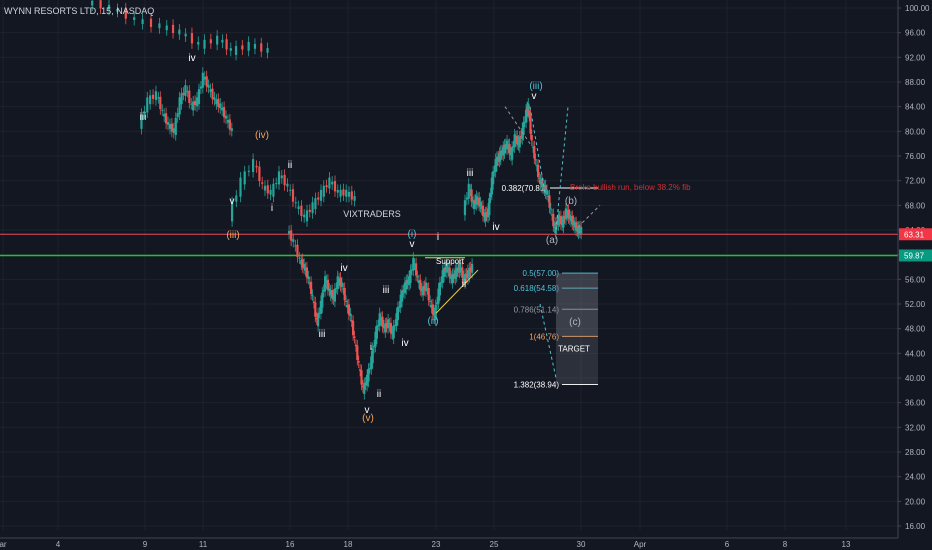 The width and height of the screenshot is (932, 550). Describe the element at coordinates (537, 385) in the screenshot. I see `fib-label: 1.382(38.94)` at that location.